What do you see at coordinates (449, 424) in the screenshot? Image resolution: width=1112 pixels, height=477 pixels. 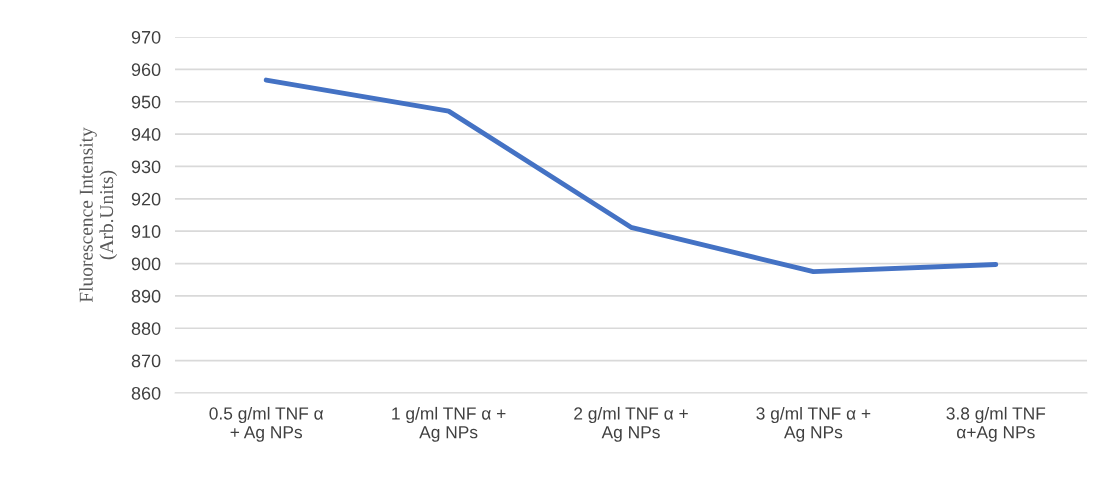 I see `x-tick-label: 1 g/ml TNF α + Ag NPs` at bounding box center [449, 424].